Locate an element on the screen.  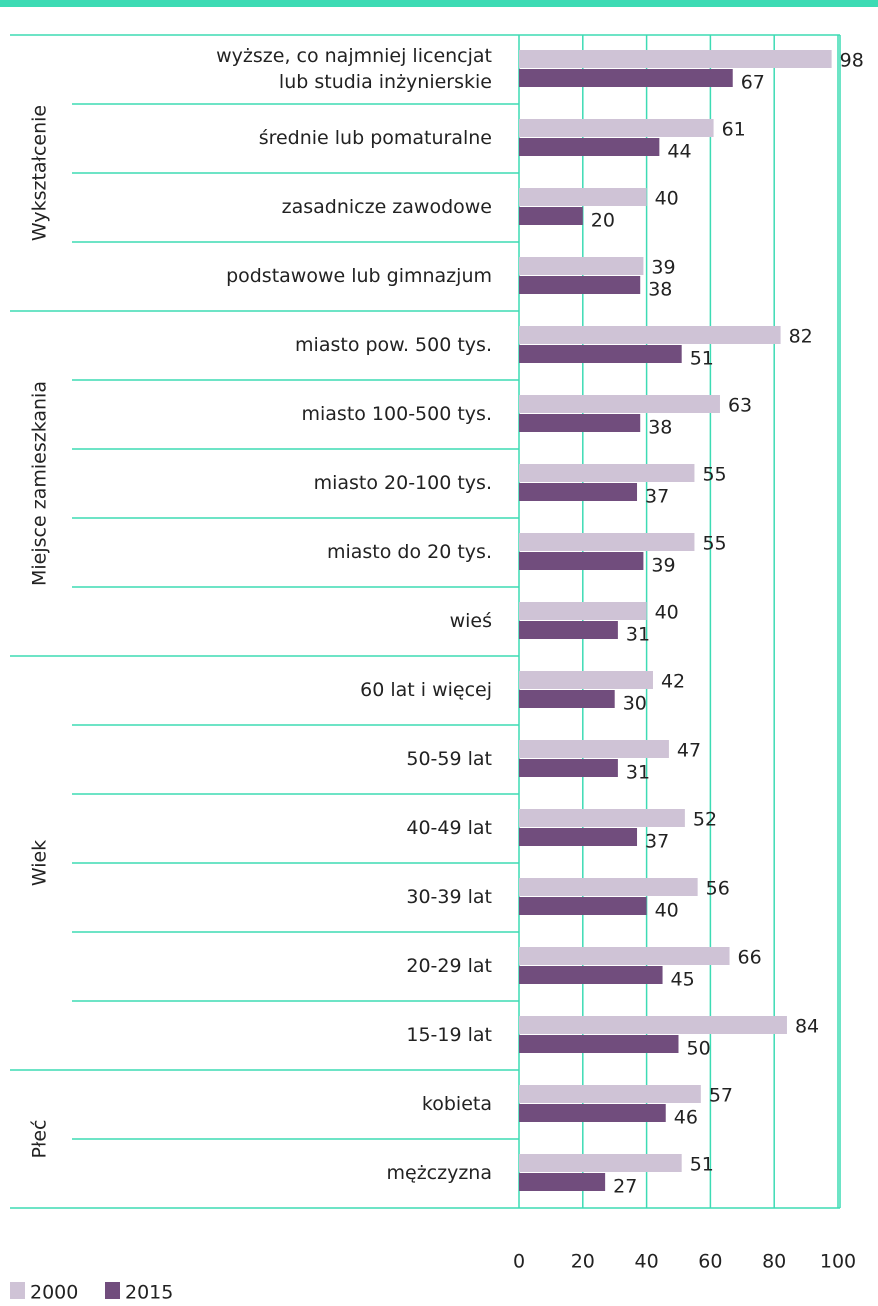
category-label: podstawowe lub gimnazjum is located at coordinates (359, 276).